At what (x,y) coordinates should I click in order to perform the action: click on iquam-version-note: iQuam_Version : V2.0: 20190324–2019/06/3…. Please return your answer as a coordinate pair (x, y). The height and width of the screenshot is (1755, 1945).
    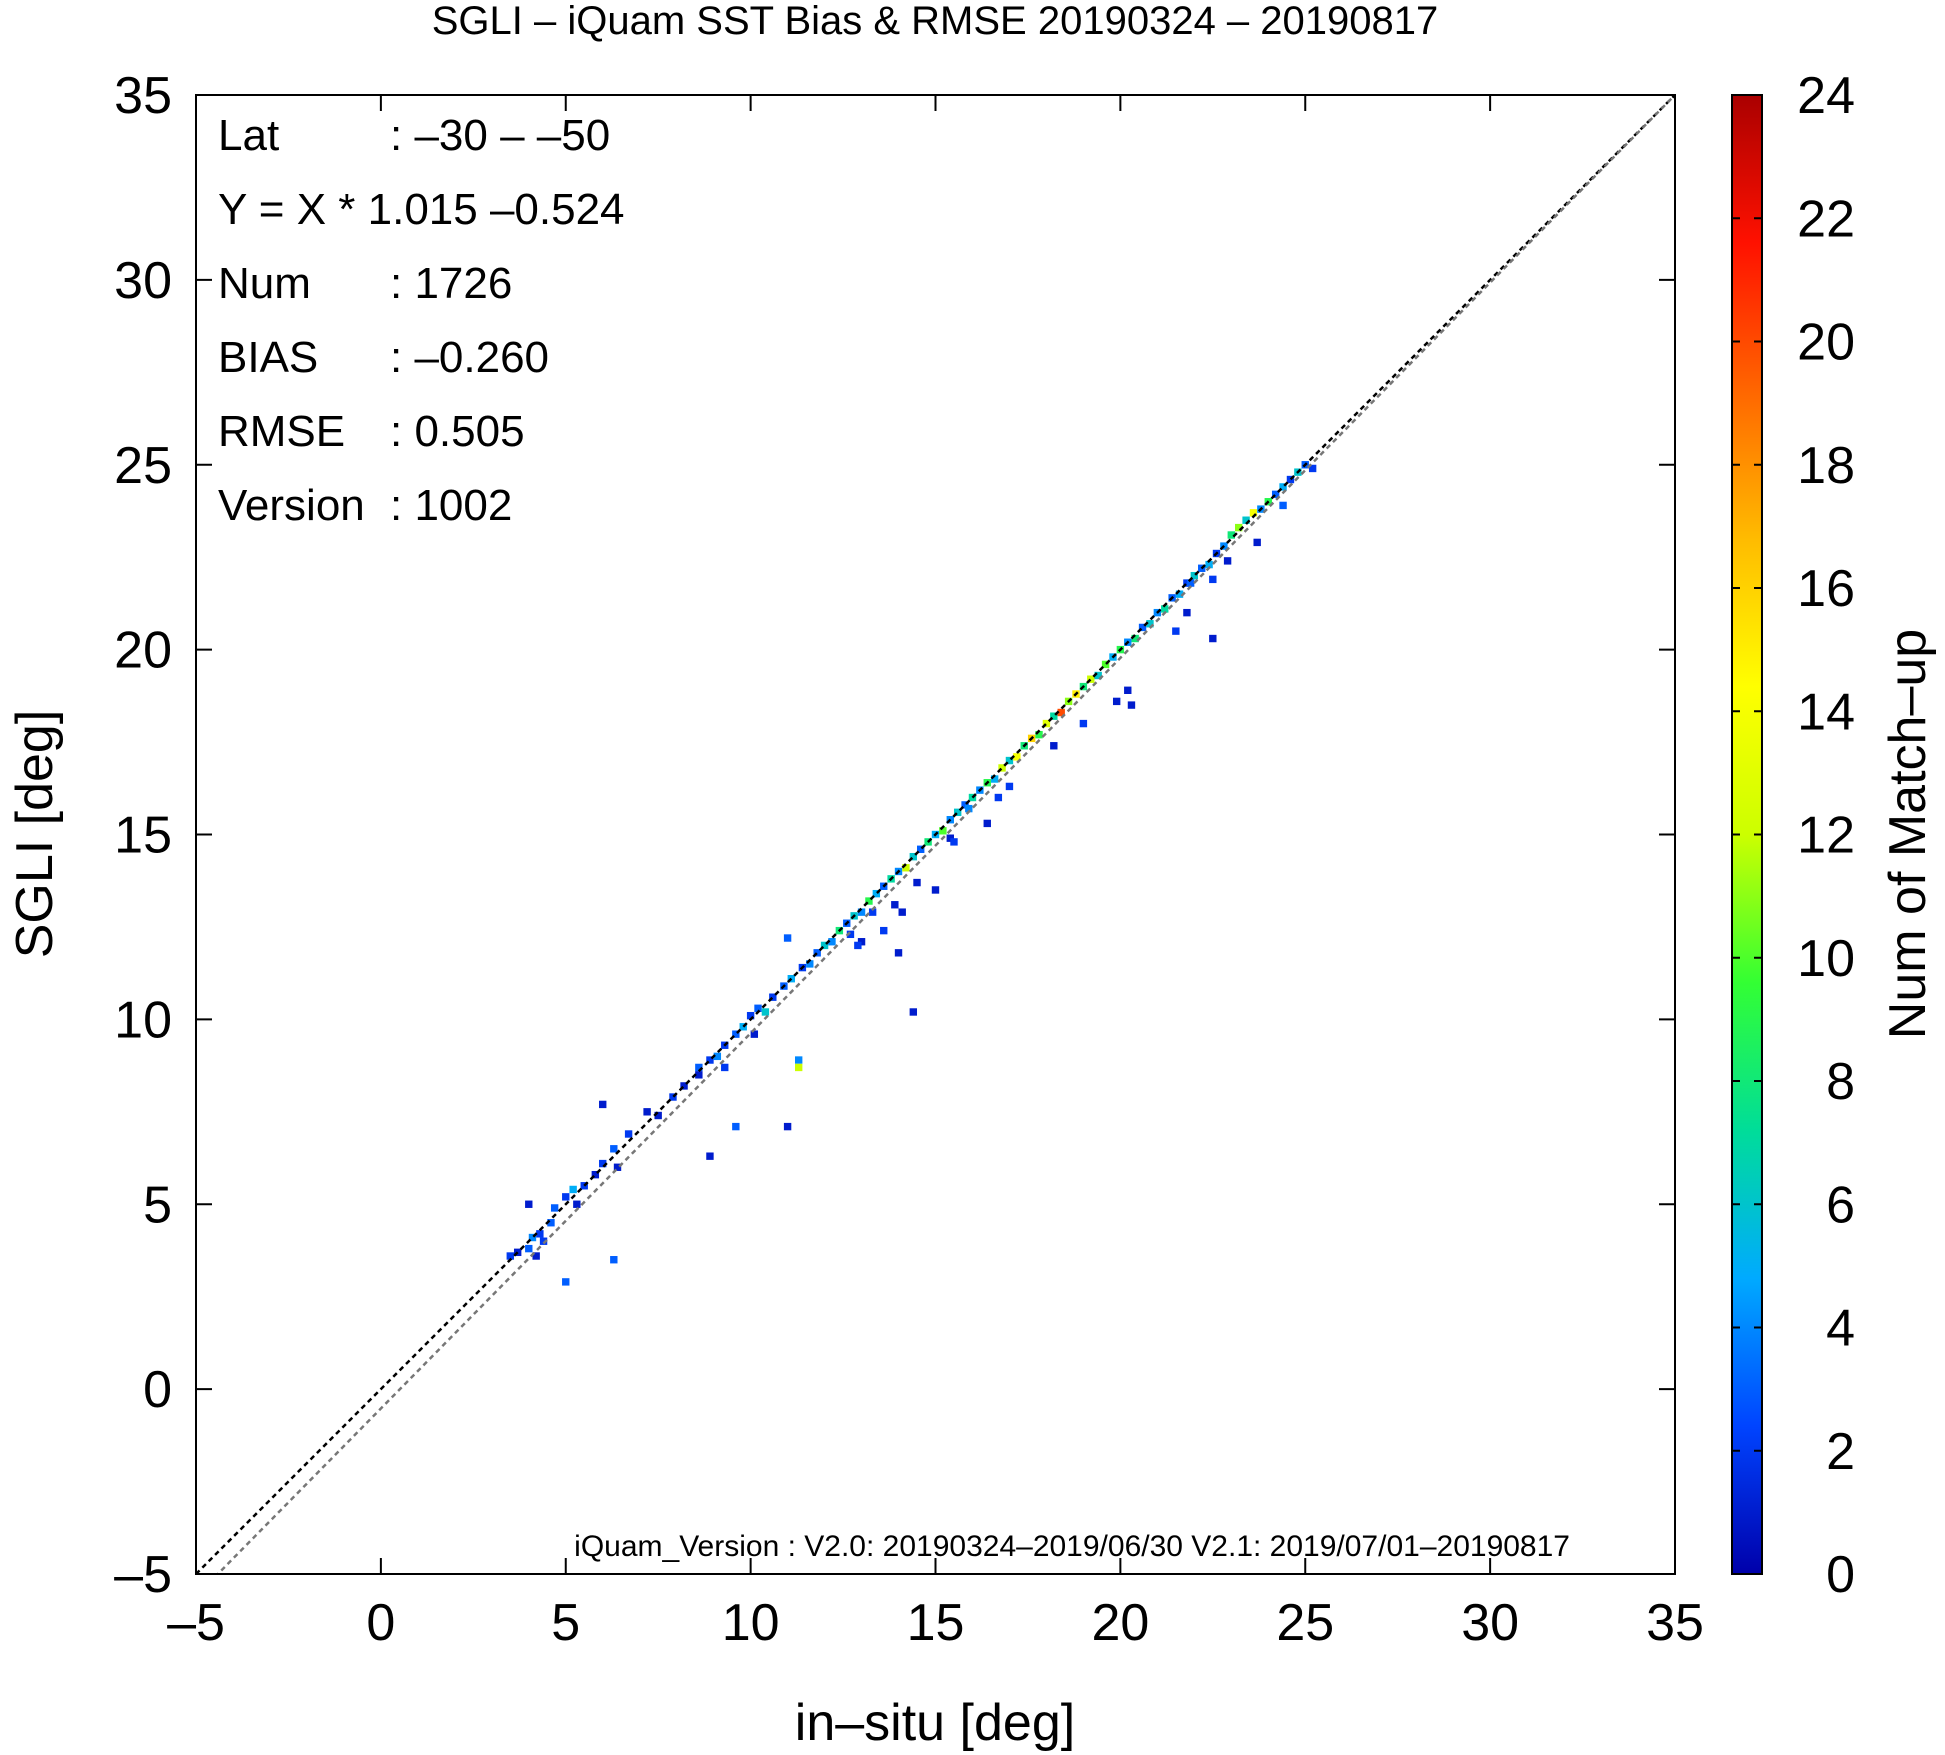
    Looking at the image, I should click on (1072, 1546).